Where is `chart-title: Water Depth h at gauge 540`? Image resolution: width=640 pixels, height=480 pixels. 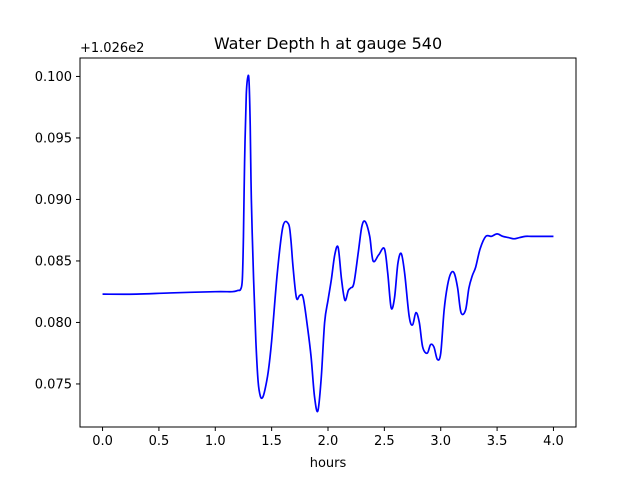 chart-title: Water Depth h at gauge 540 is located at coordinates (328, 43).